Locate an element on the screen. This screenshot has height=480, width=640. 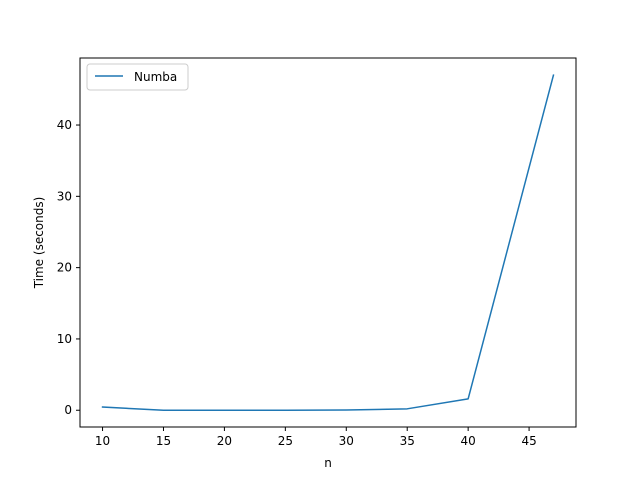
x-axis-label: n is located at coordinates (328, 463).